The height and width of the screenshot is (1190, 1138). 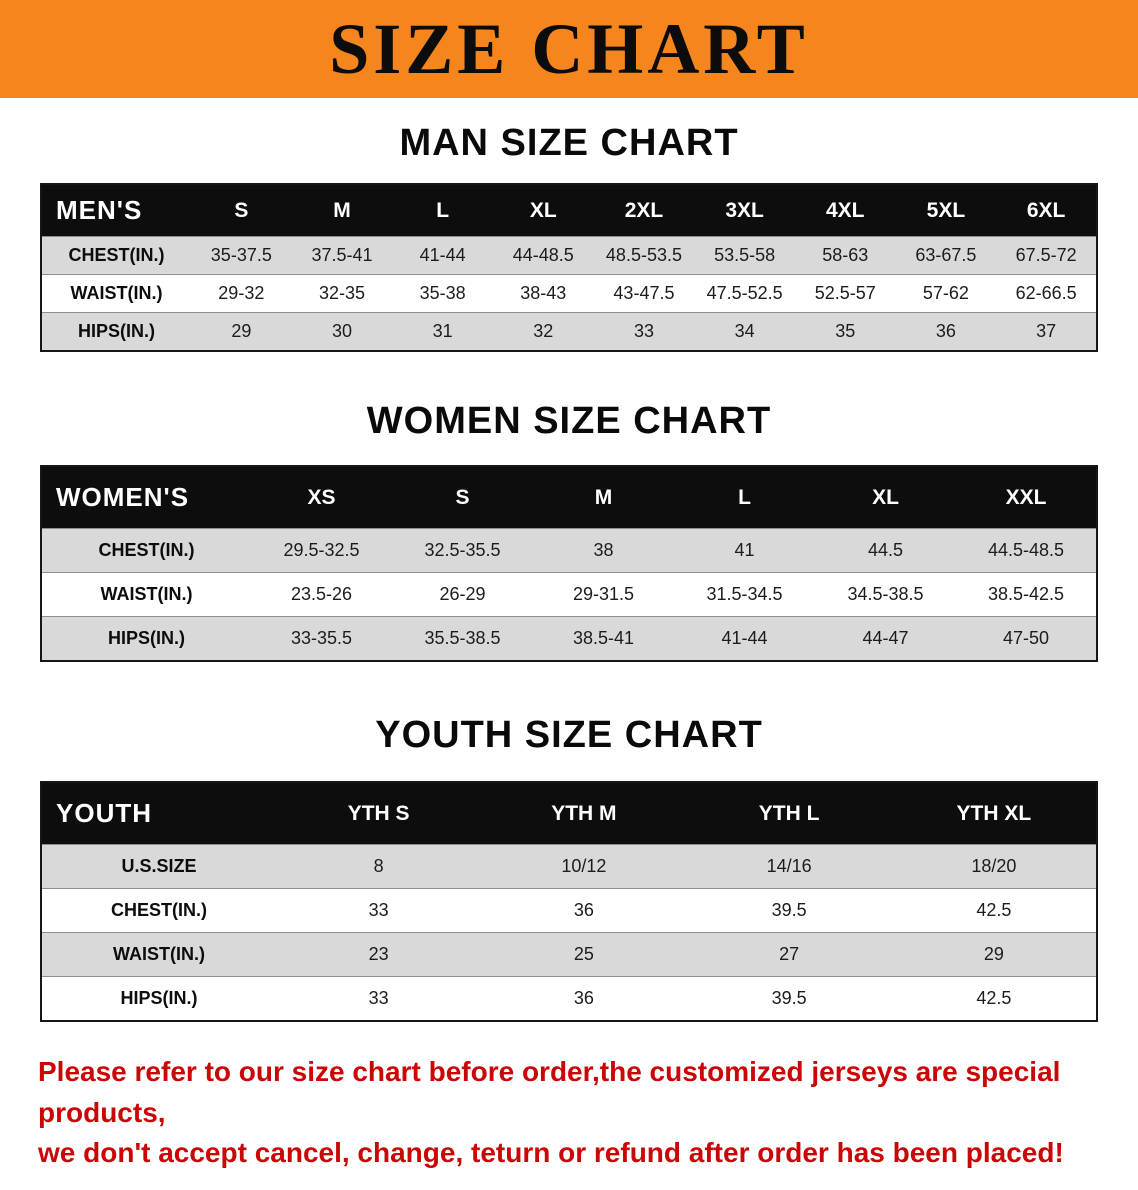 What do you see at coordinates (885, 594) in the screenshot?
I see `size-value: 34.5-38.5` at bounding box center [885, 594].